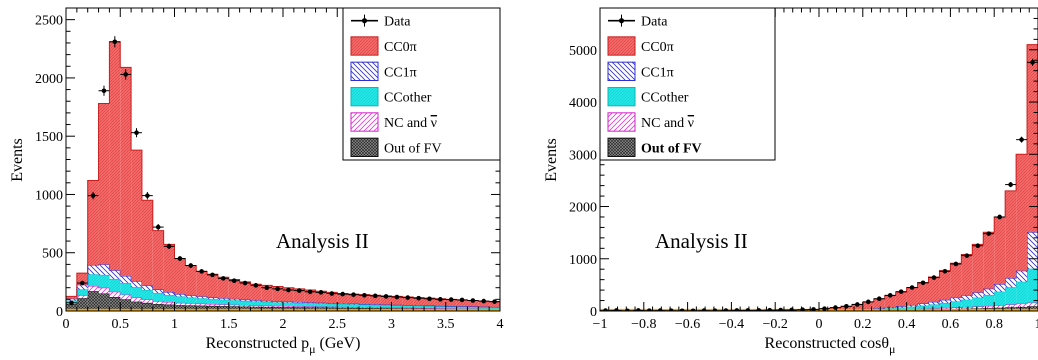  I want to click on y-tick-label-momentum: 500, so click(52, 254).